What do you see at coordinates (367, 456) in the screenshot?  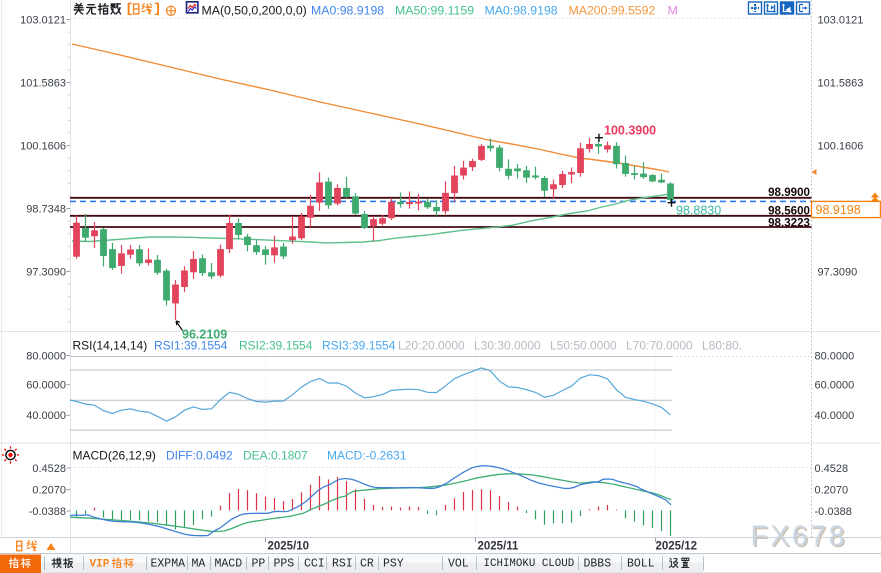 I see `svg-text: MACD:-0.2631` at bounding box center [367, 456].